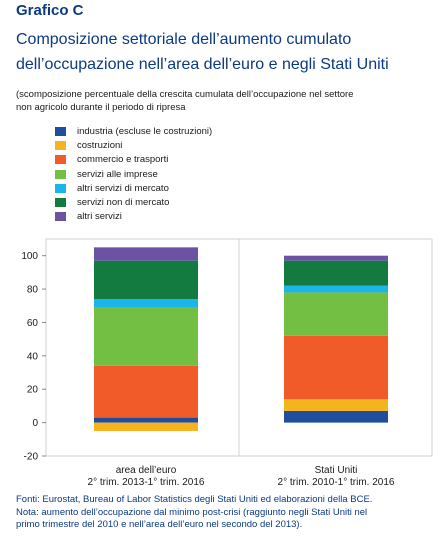 The image size is (446, 540). I want to click on legend-item-industria-escluse-le-costruzioni: industria (escluse le costruzioni), so click(133, 131).